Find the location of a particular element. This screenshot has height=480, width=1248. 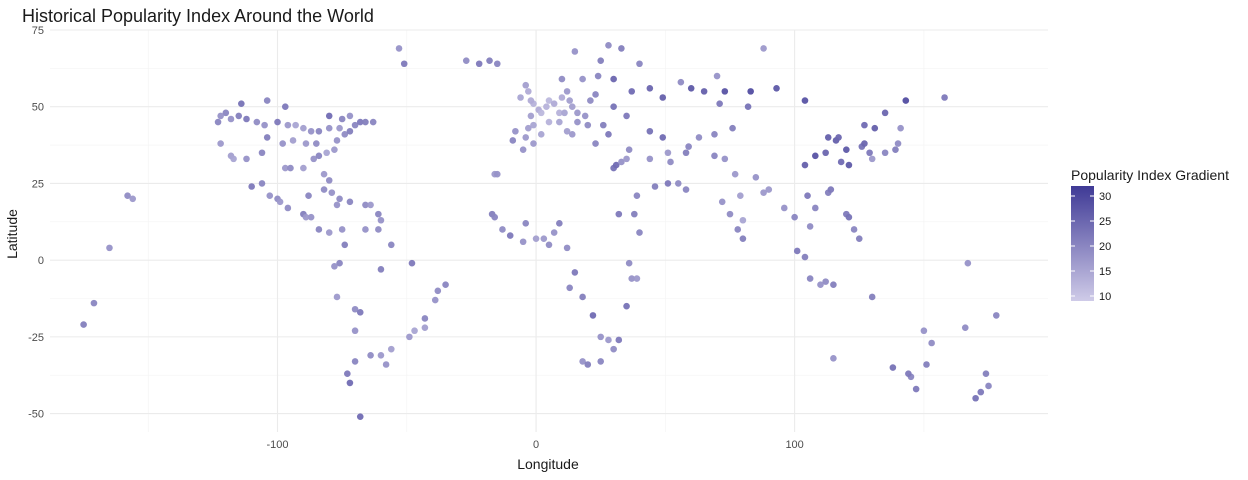

legend-tick-label: 10 is located at coordinates (1105, 297).